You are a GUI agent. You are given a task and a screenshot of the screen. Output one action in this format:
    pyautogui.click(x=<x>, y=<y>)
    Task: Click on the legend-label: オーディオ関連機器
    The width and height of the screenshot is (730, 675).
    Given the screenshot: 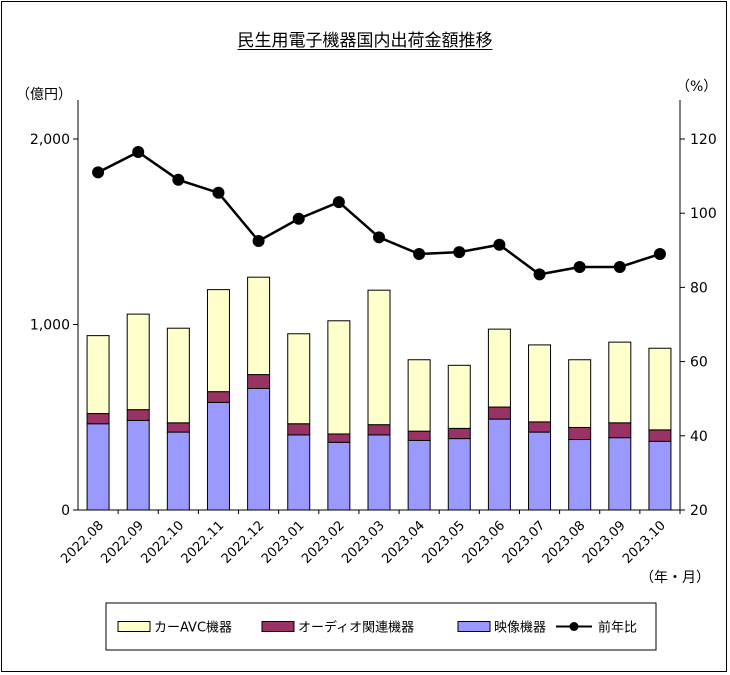 What is the action you would take?
    pyautogui.click(x=356, y=628)
    